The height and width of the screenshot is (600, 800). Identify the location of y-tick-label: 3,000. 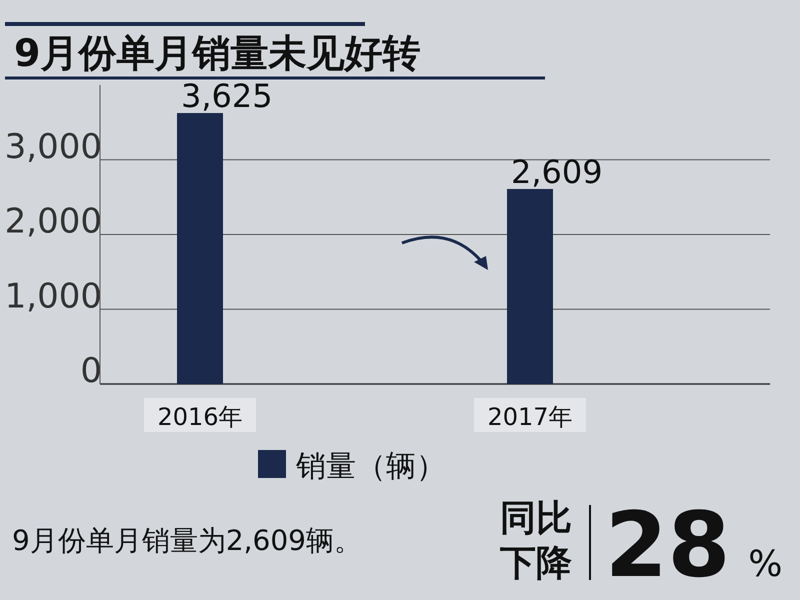
(53, 146).